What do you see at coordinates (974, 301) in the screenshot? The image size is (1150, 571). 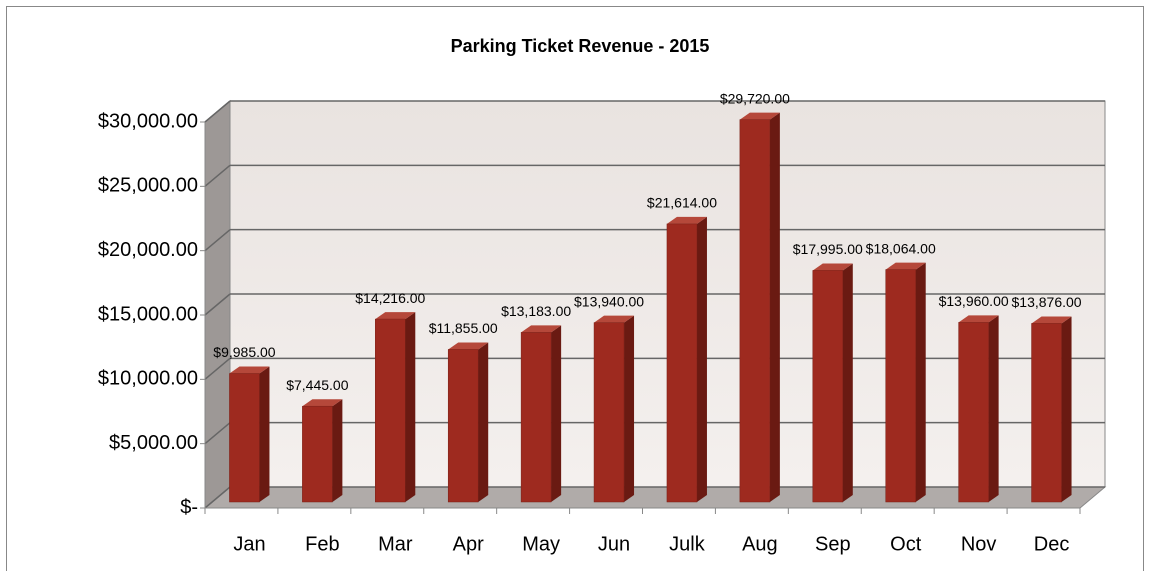 I see `value-label: $13,960.00` at bounding box center [974, 301].